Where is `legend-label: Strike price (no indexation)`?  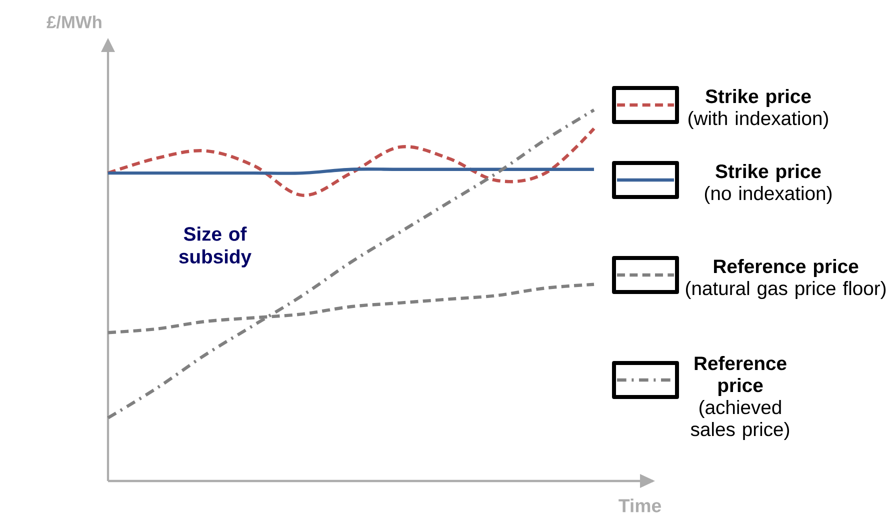 legend-label: Strike price (no indexation) is located at coordinates (768, 184).